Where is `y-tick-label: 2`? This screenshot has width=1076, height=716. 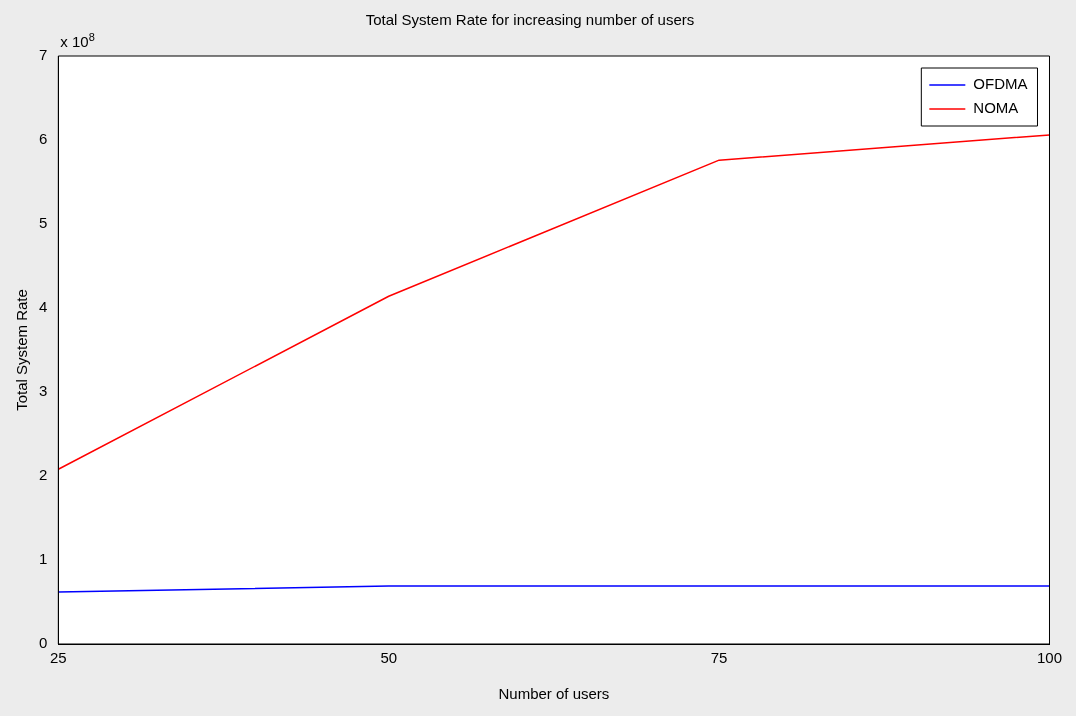
y-tick-label: 2 is located at coordinates (43, 475).